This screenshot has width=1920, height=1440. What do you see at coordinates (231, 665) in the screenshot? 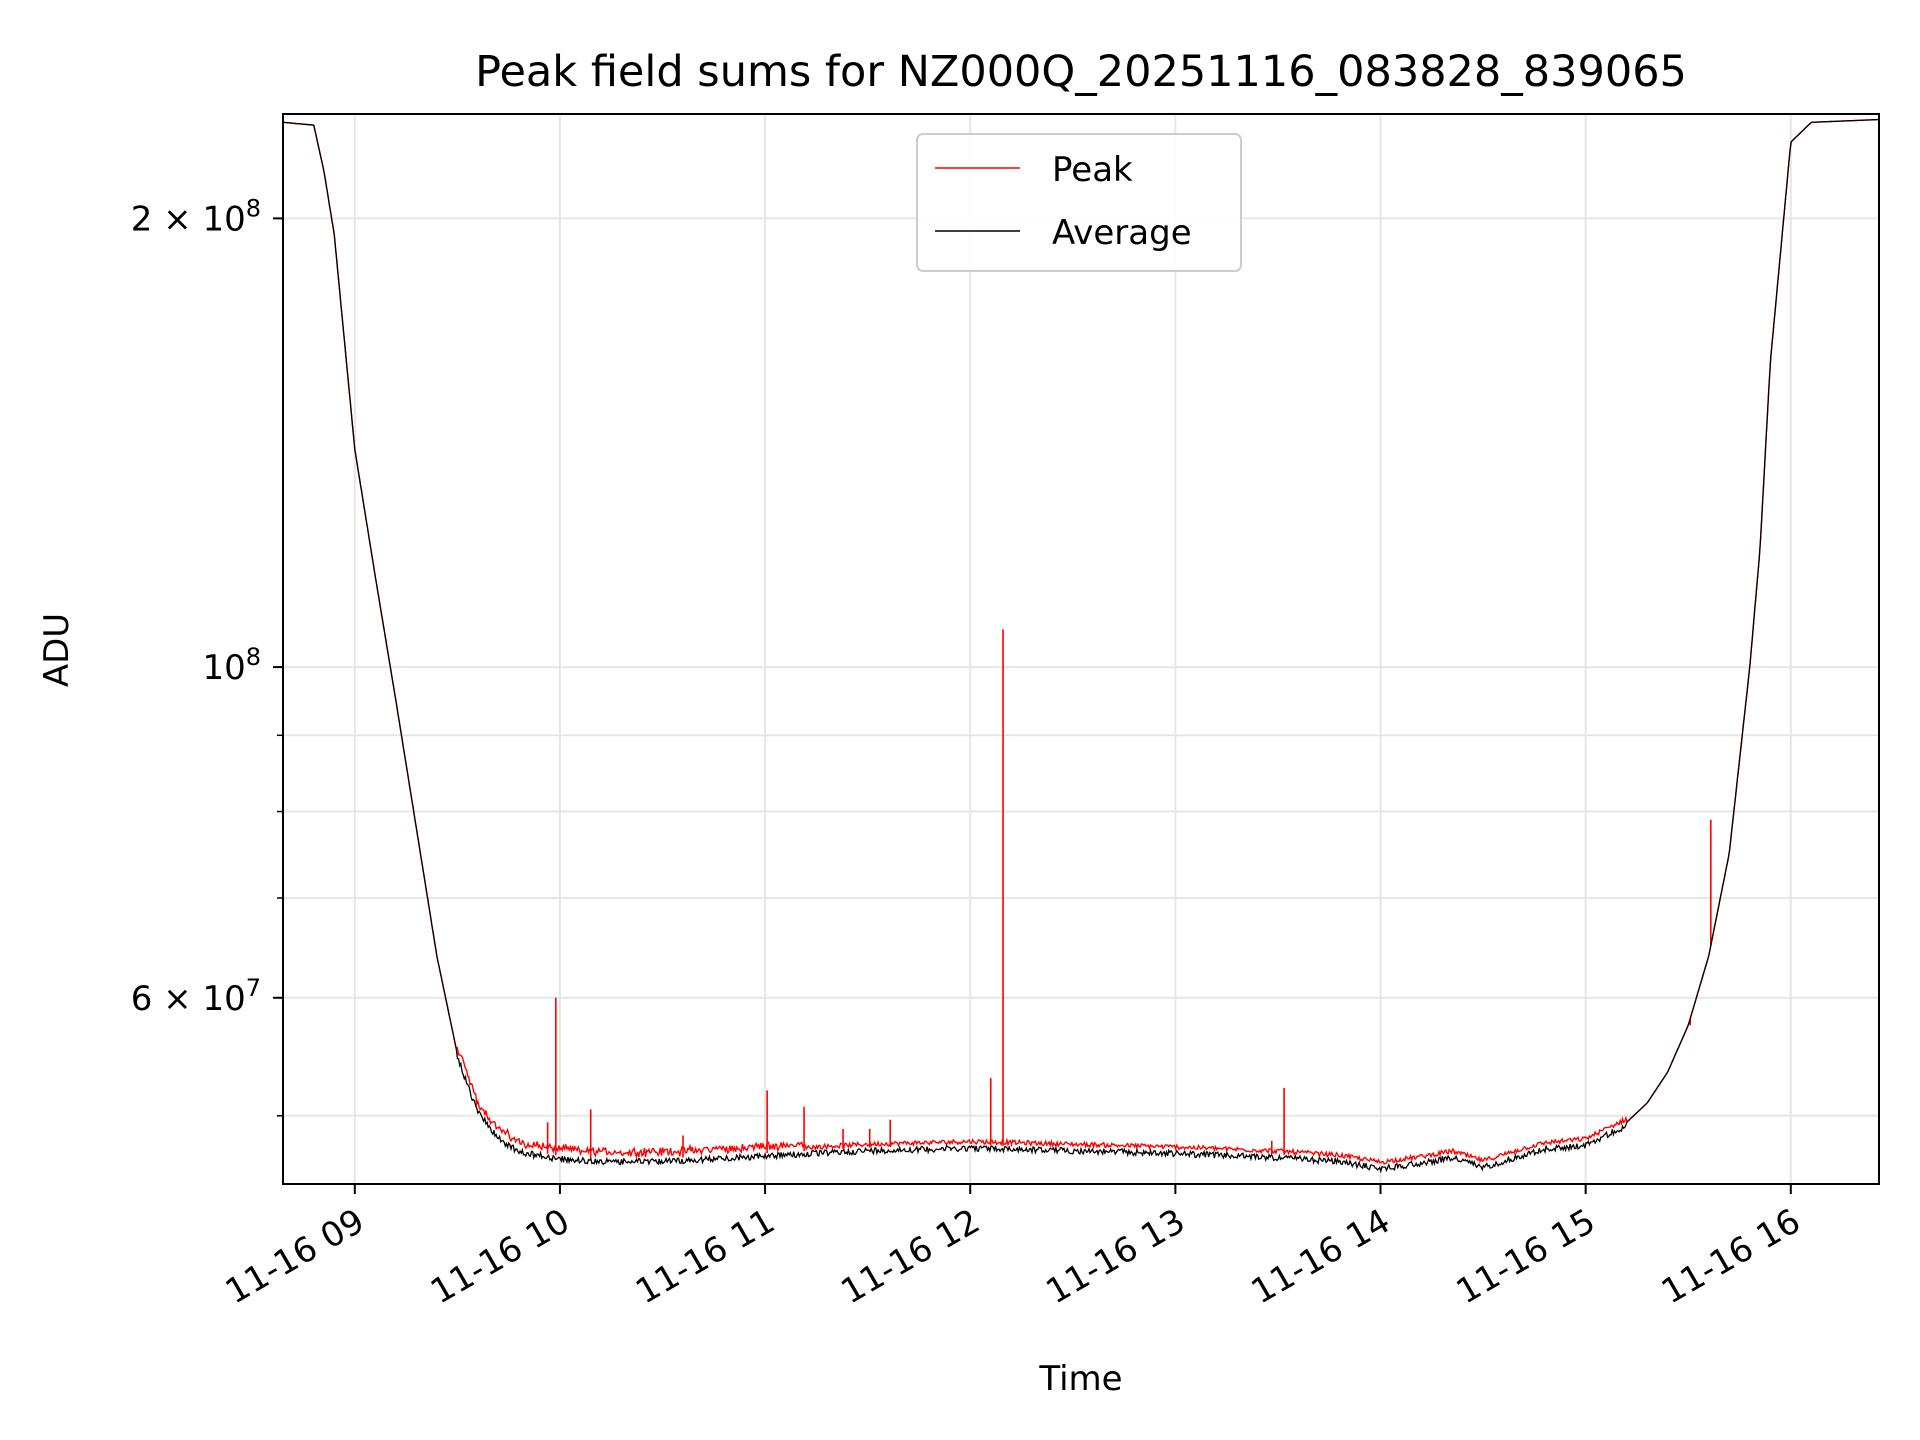
I see `y-tick-label: 108` at bounding box center [231, 665].